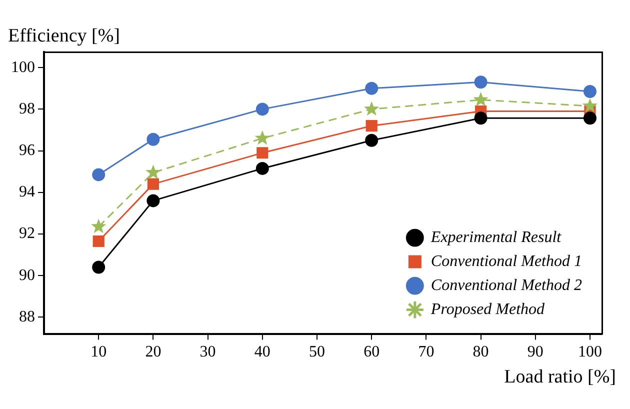 Image resolution: width=630 pixels, height=409 pixels. Describe the element at coordinates (372, 352) in the screenshot. I see `x-tick-label: 60` at that location.